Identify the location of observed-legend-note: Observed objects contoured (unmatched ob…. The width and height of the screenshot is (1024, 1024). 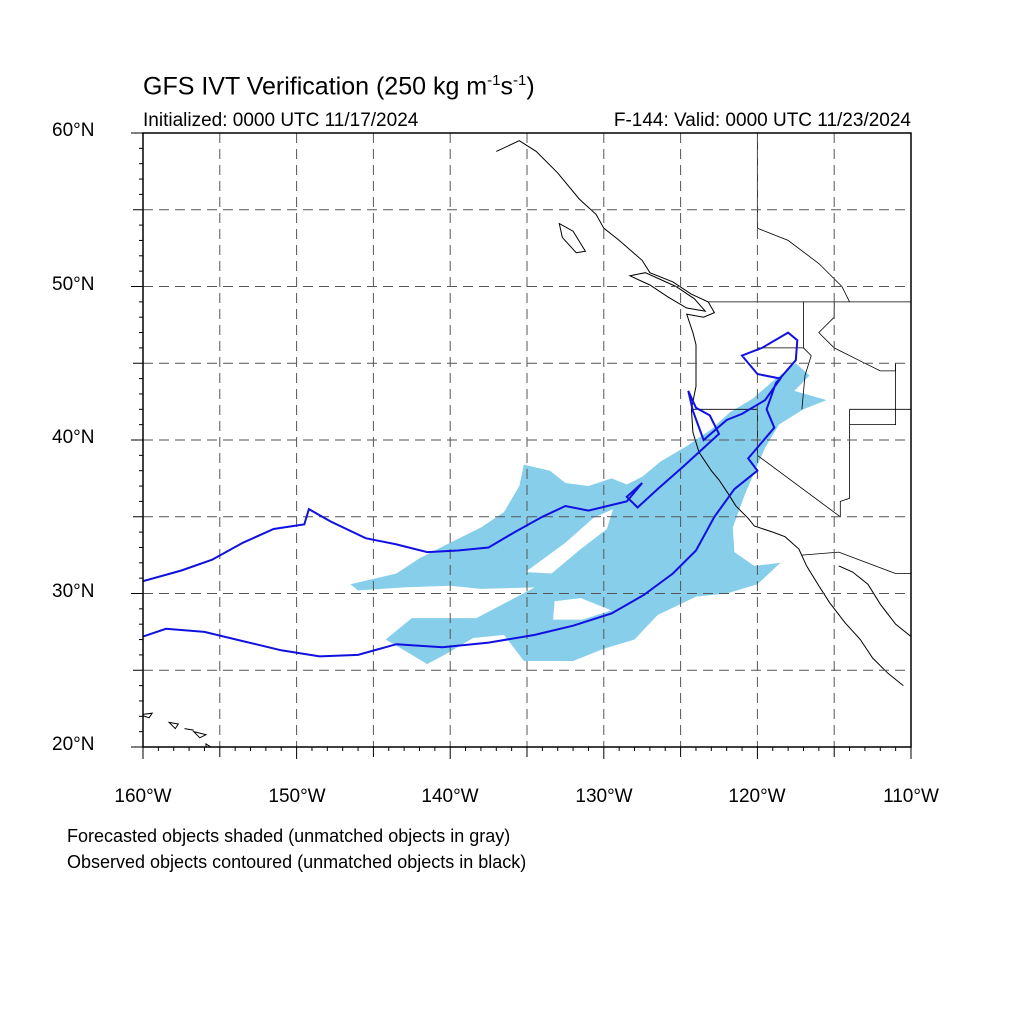
(297, 862).